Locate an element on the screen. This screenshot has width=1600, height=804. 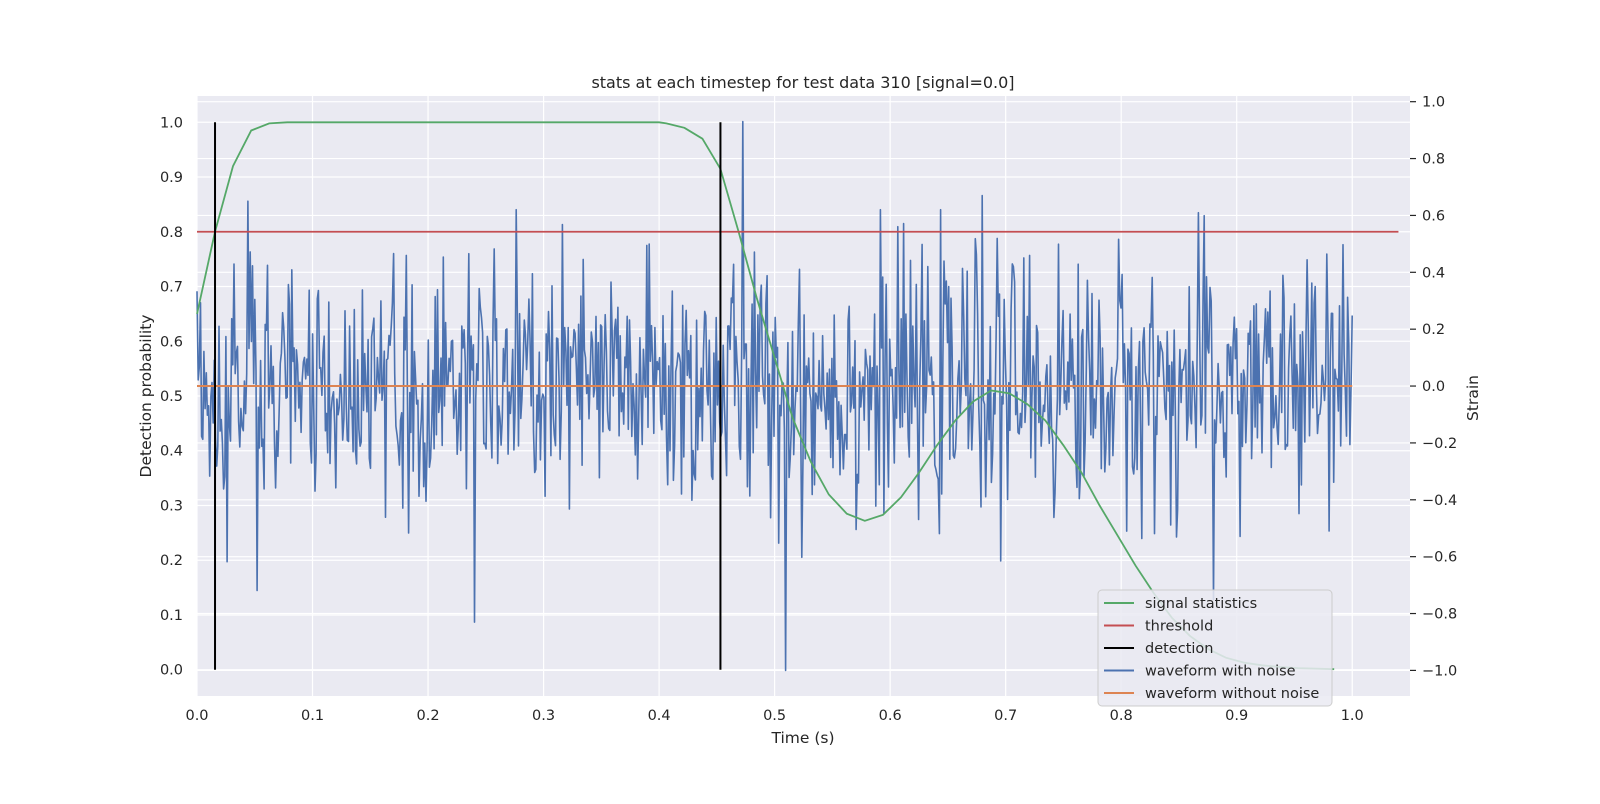
y-axis-right-label: Strain is located at coordinates (1473, 398).